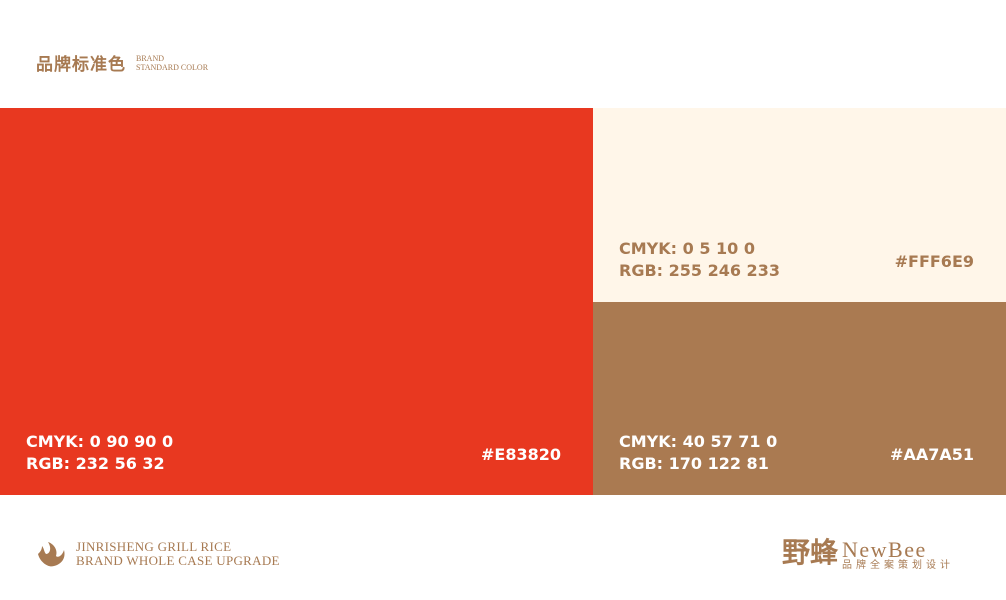 Image resolution: width=1006 pixels, height=600 pixels. Describe the element at coordinates (799, 205) in the screenshot. I see `swatch-cream: CMYK: 0 5 10 0 RGB: 255 246 233 #FFF6E9` at that location.